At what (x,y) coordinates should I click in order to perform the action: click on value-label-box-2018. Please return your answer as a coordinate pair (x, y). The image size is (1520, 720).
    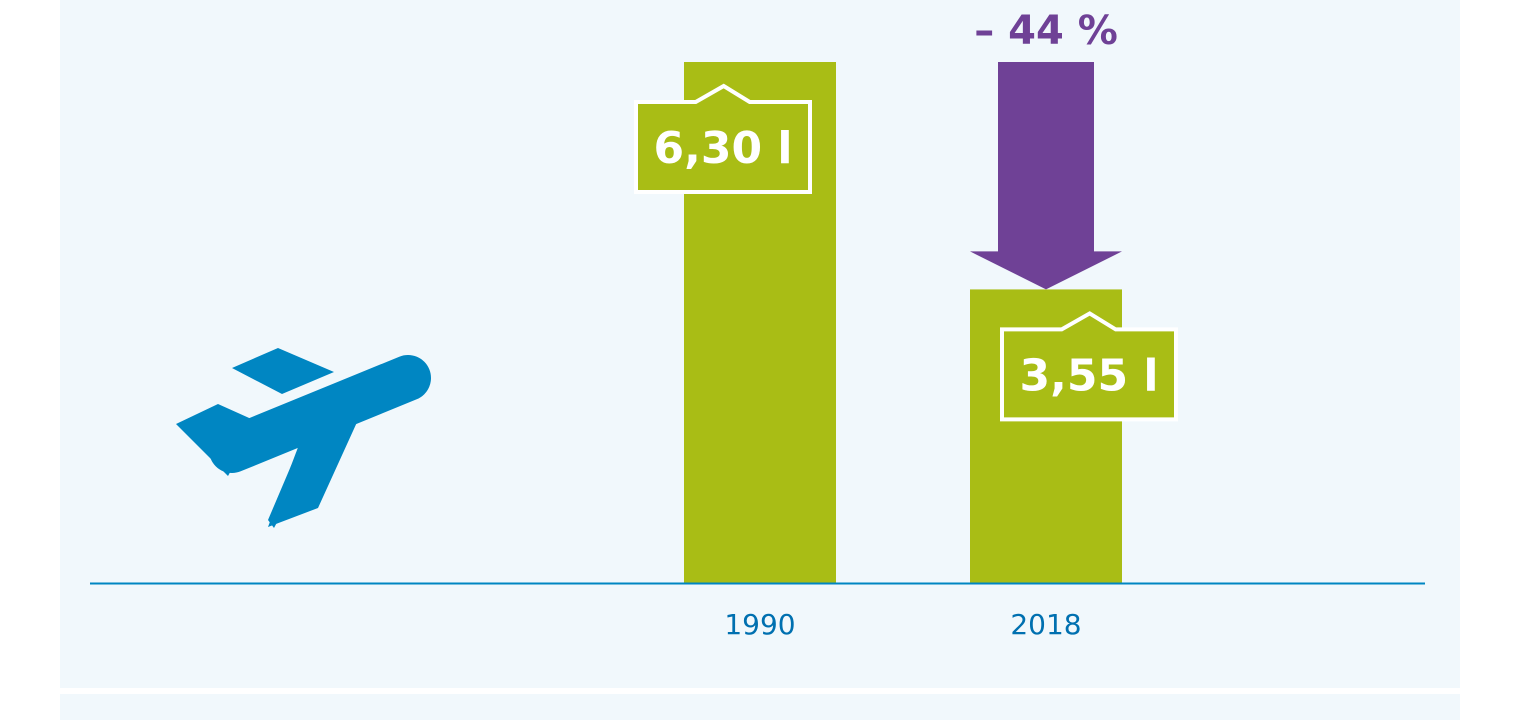
    Looking at the image, I should click on (1089, 366).